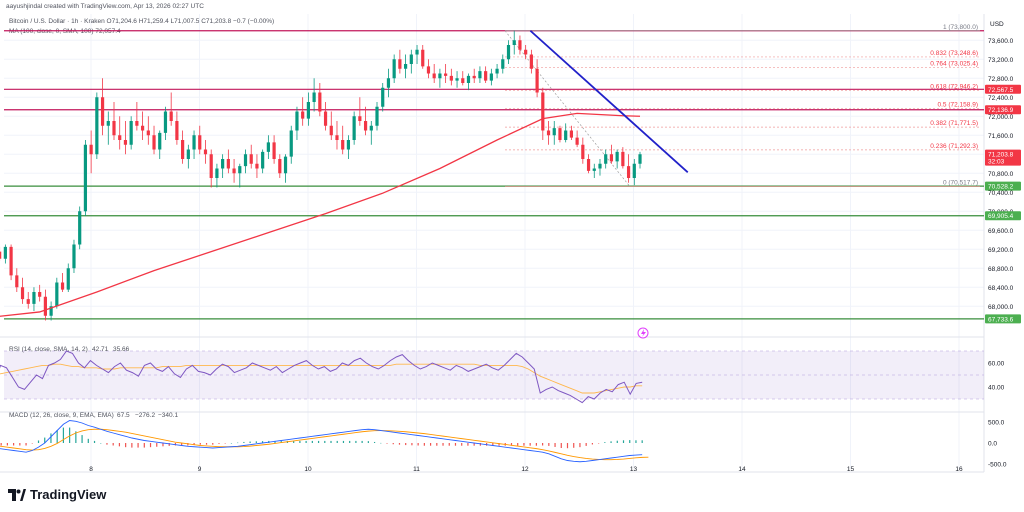  Describe the element at coordinates (57, 494) in the screenshot. I see `tradingview-brand: TradingView` at that location.